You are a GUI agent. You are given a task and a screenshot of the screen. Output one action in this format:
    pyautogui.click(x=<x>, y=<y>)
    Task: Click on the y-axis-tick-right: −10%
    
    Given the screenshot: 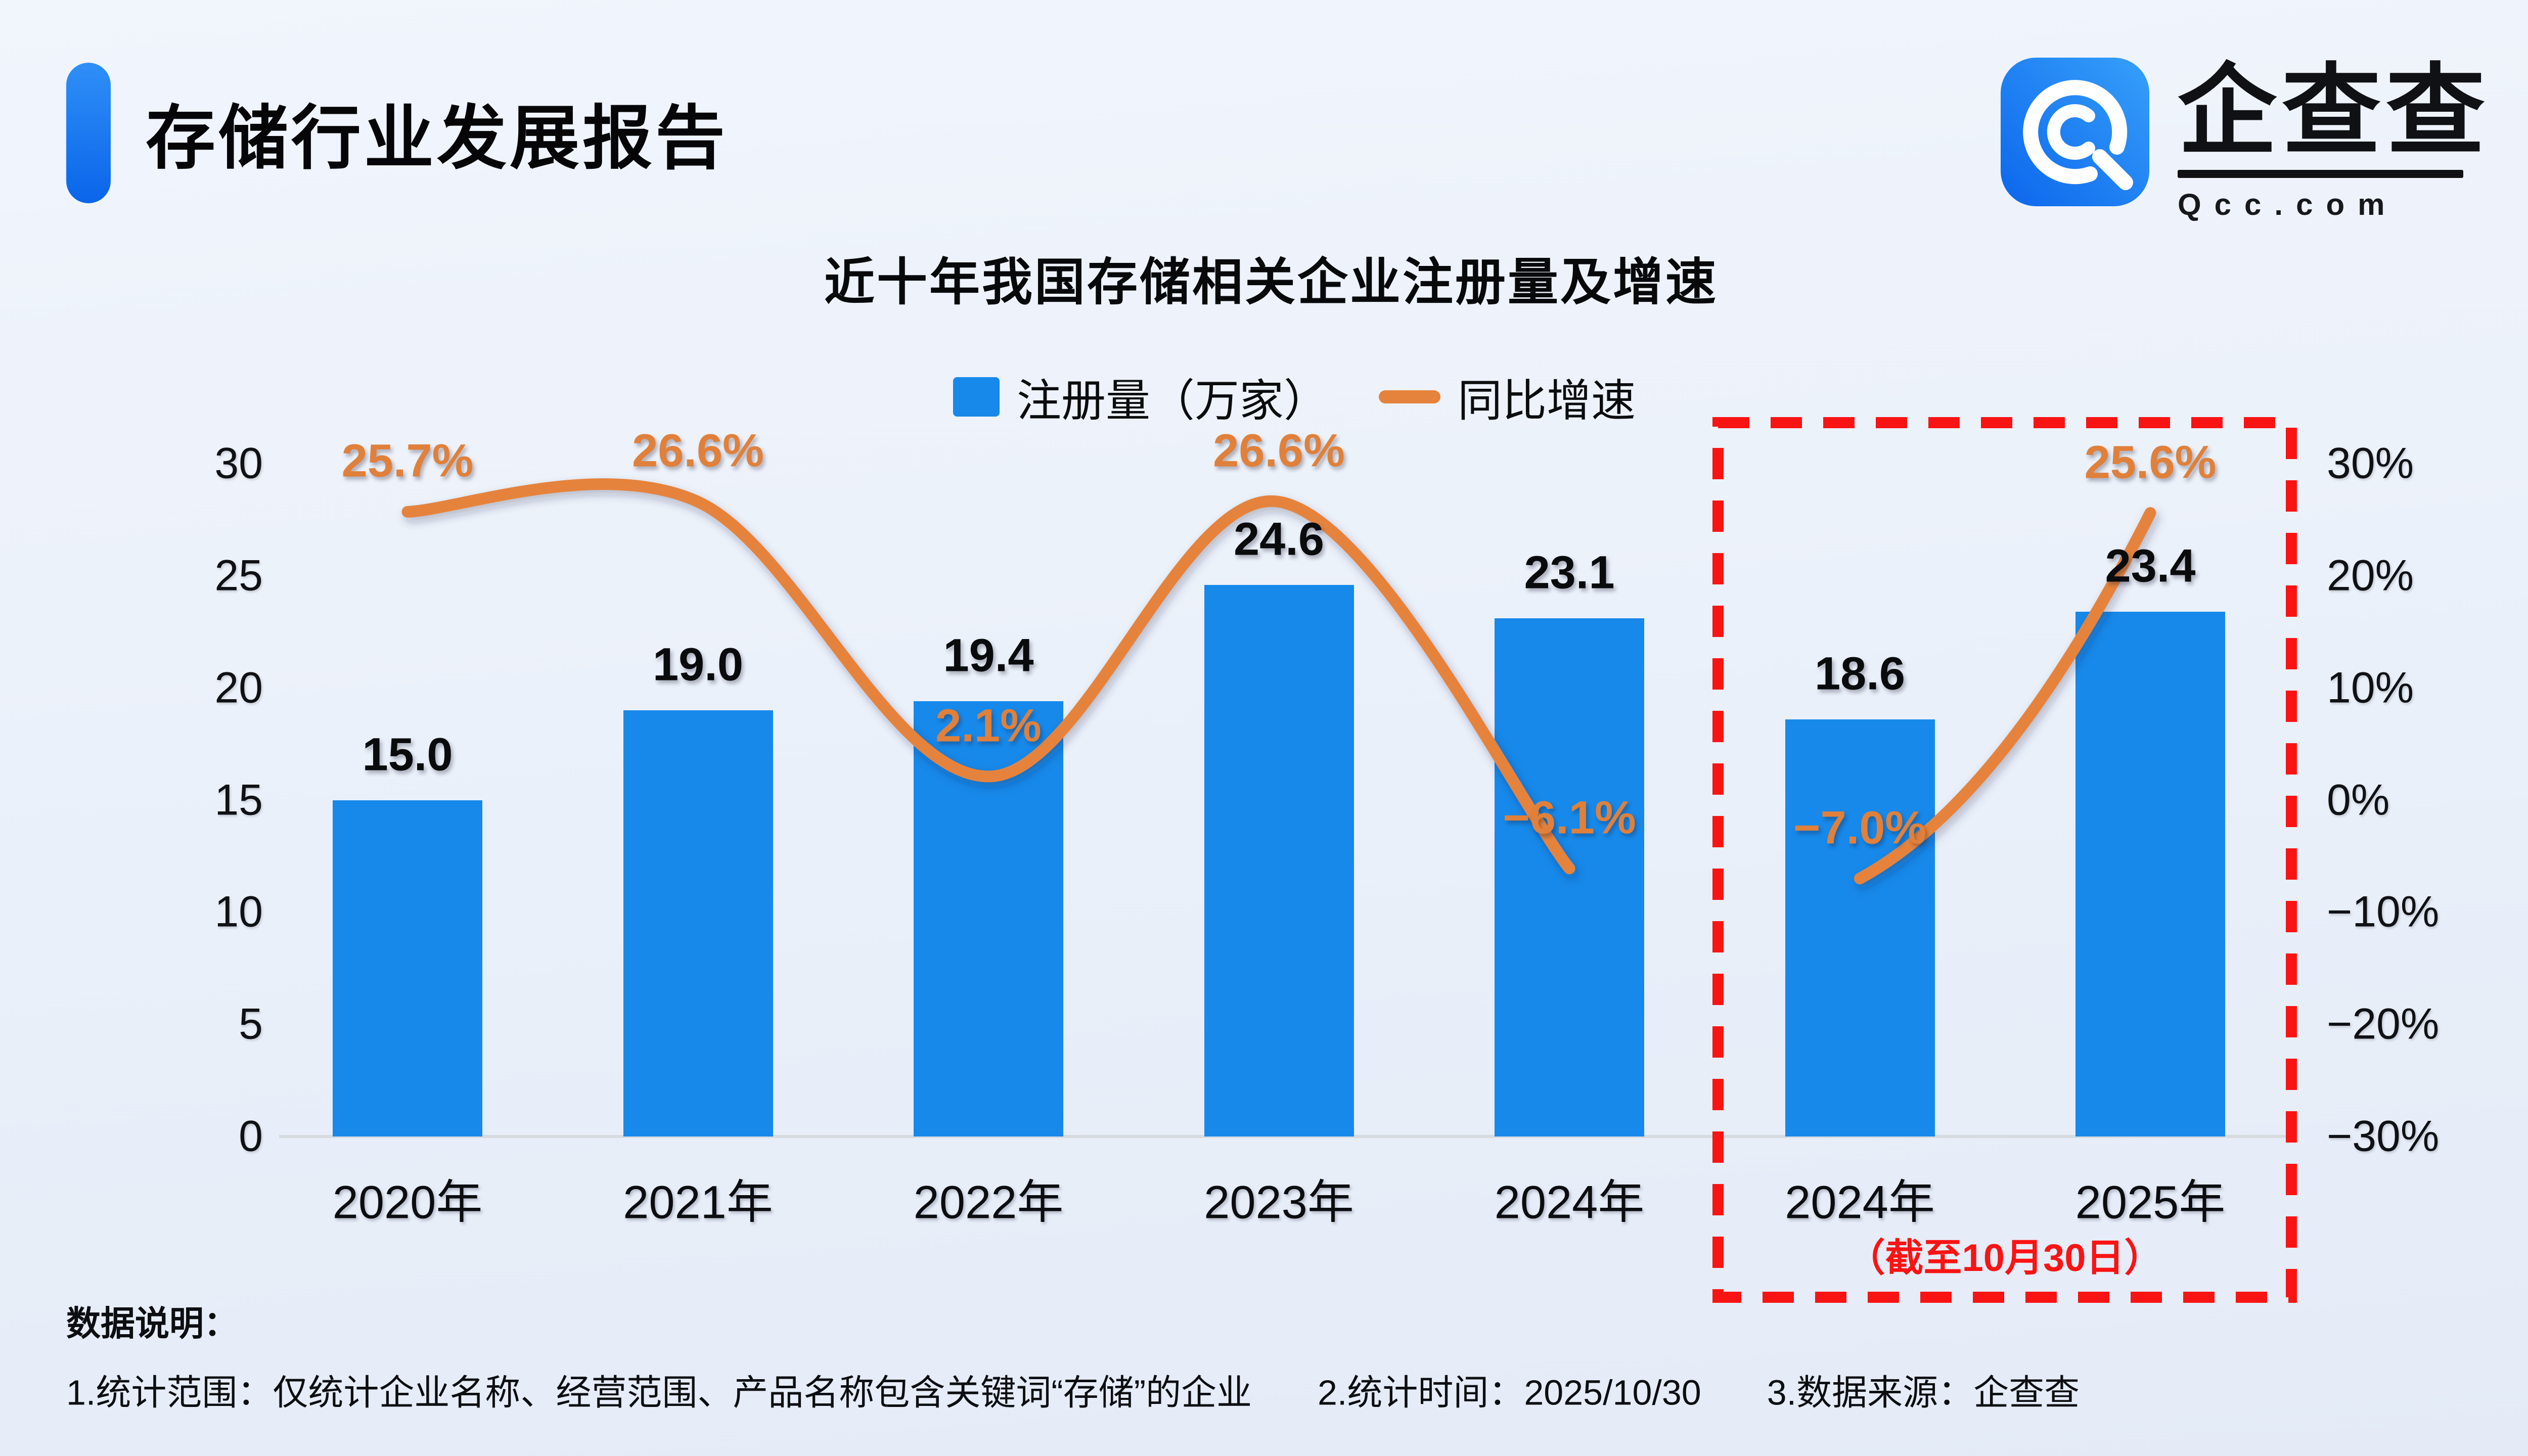 What is the action you would take?
    pyautogui.click(x=2383, y=911)
    